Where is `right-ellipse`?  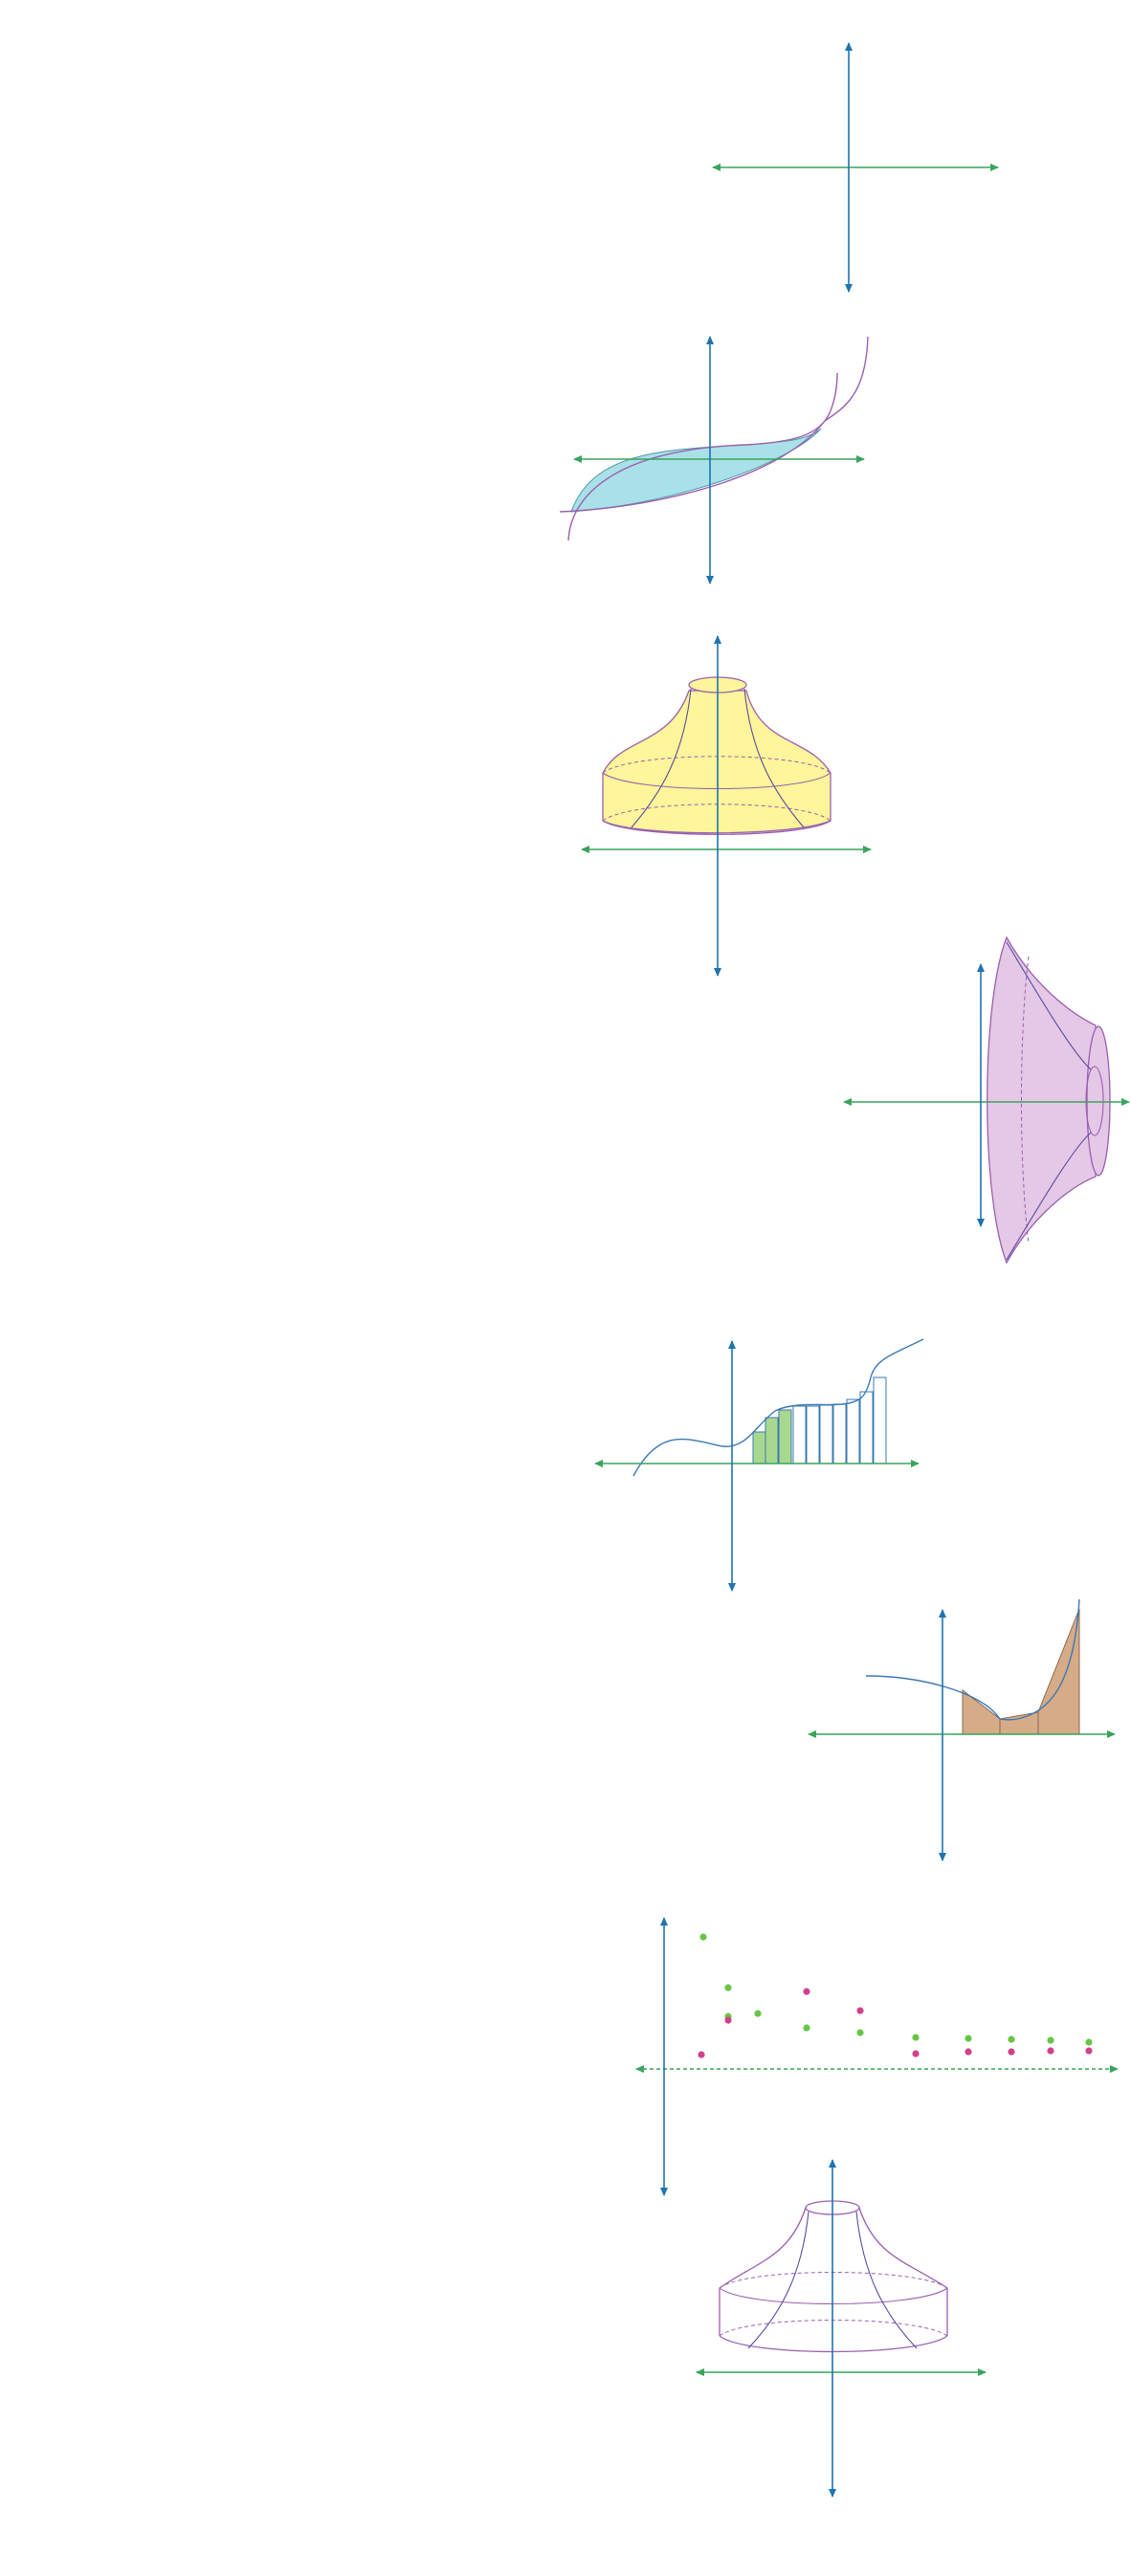
right-ellipse is located at coordinates (1098, 1101).